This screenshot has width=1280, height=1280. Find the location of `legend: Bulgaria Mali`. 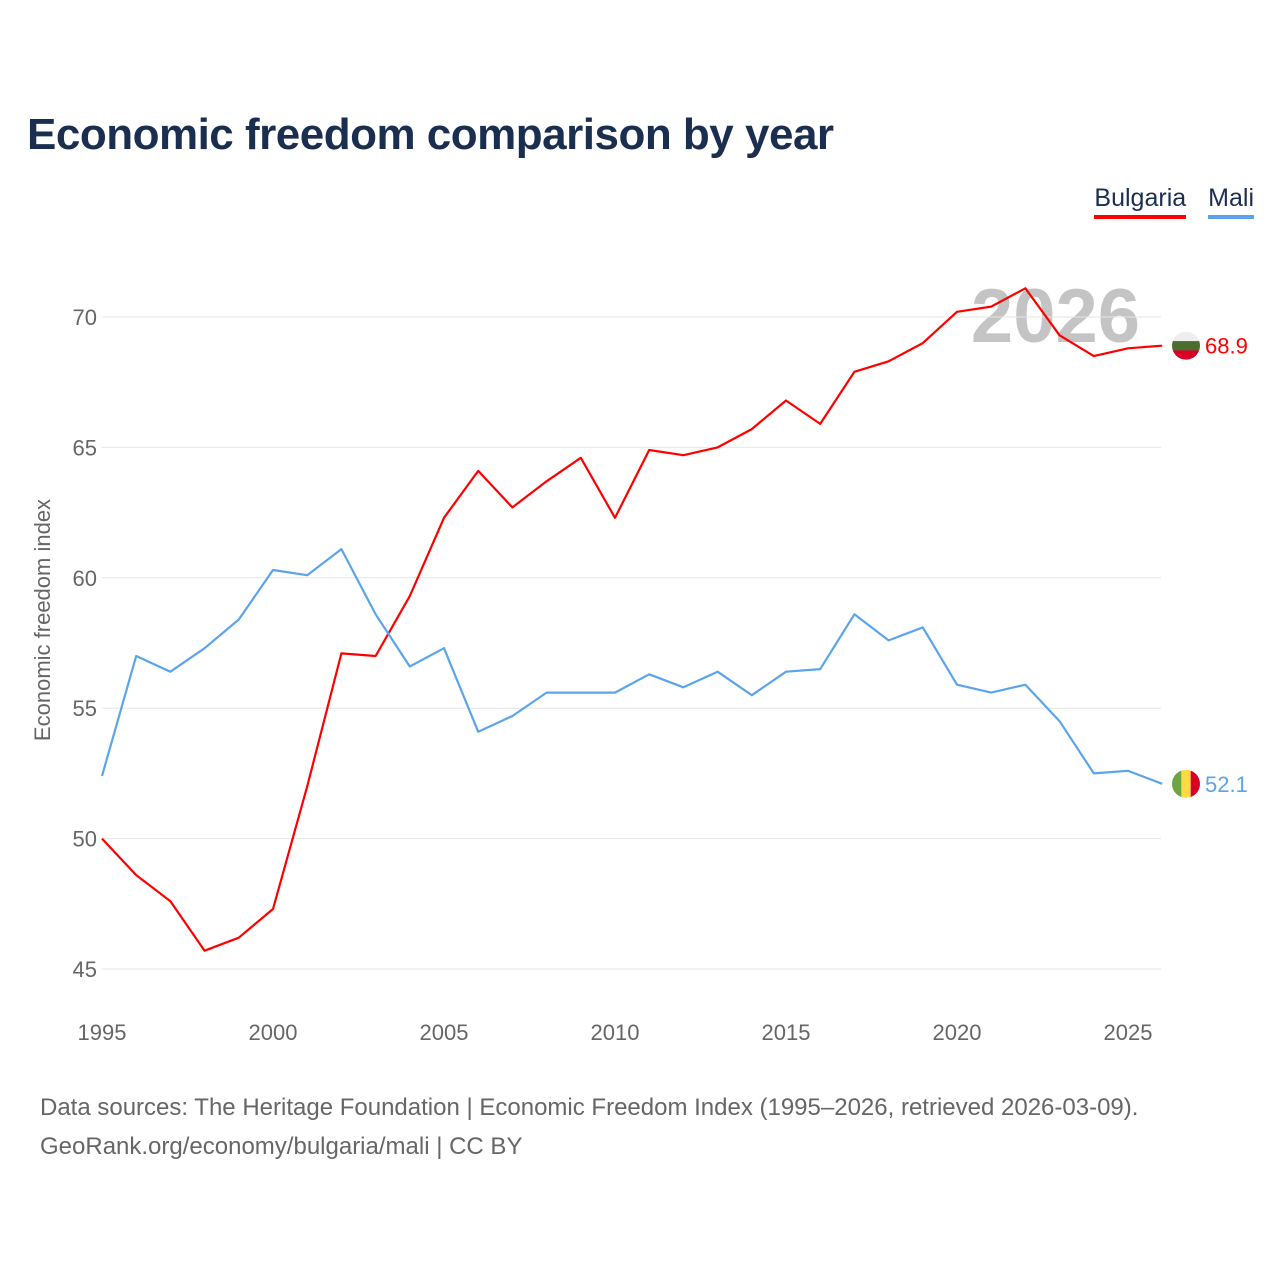

legend: Bulgaria Mali is located at coordinates (1174, 201).